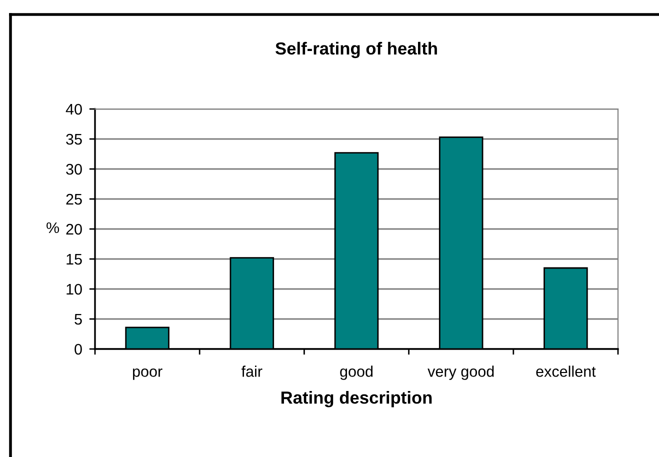  What do you see at coordinates (356, 399) in the screenshot?
I see `x-axis-title: Rating description` at bounding box center [356, 399].